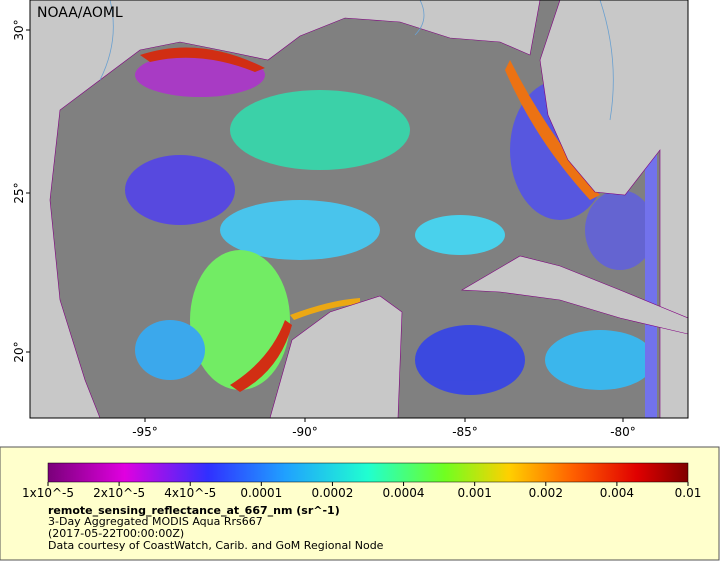 This screenshot has height=565, width=720. Describe the element at coordinates (119, 493) in the screenshot. I see `colorbar-label: 2x10^-5` at that location.